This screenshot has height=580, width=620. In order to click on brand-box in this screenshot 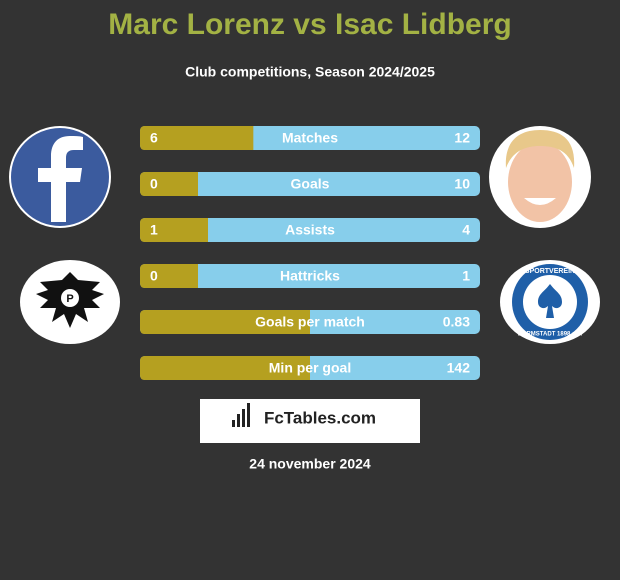, I will do `click(310, 421)`.